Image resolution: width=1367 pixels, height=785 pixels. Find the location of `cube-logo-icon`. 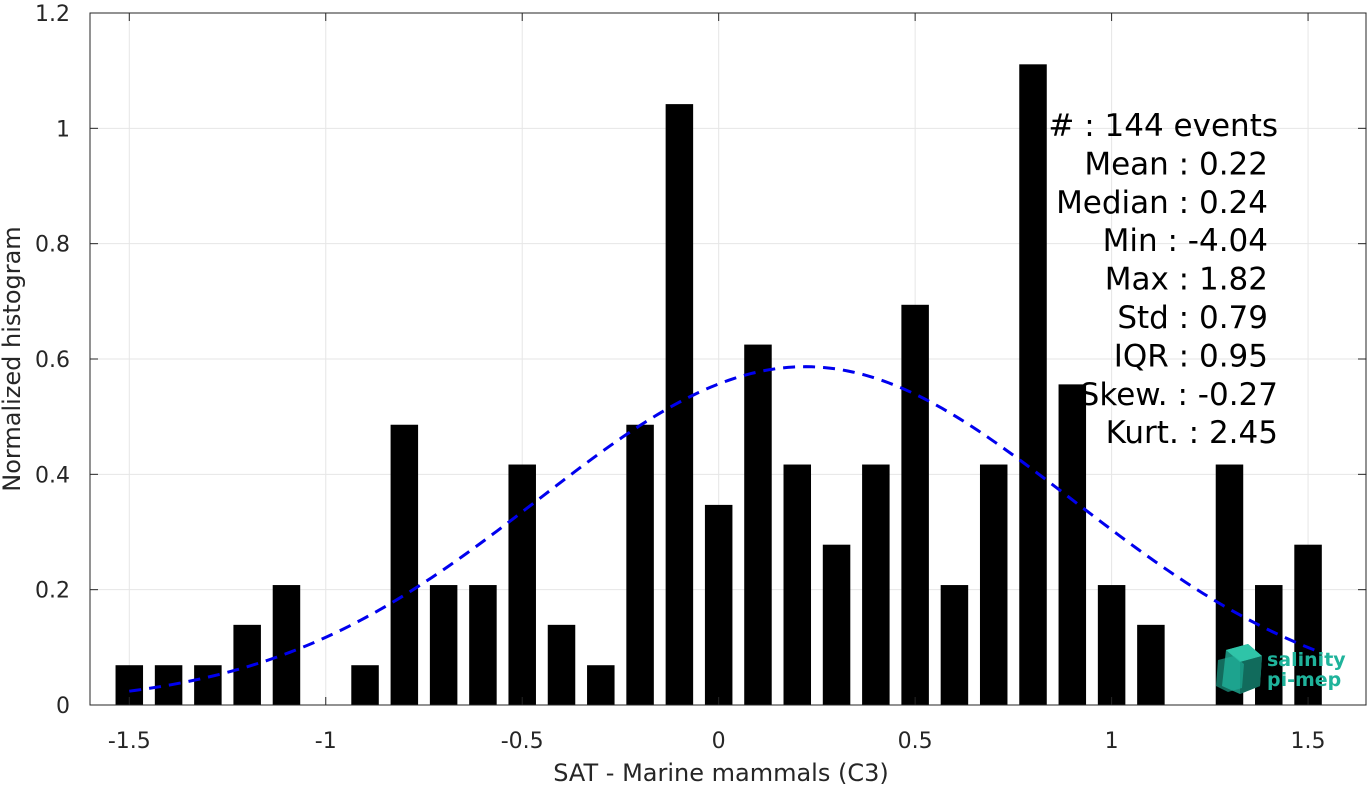

cube-logo-icon is located at coordinates (1239, 669).